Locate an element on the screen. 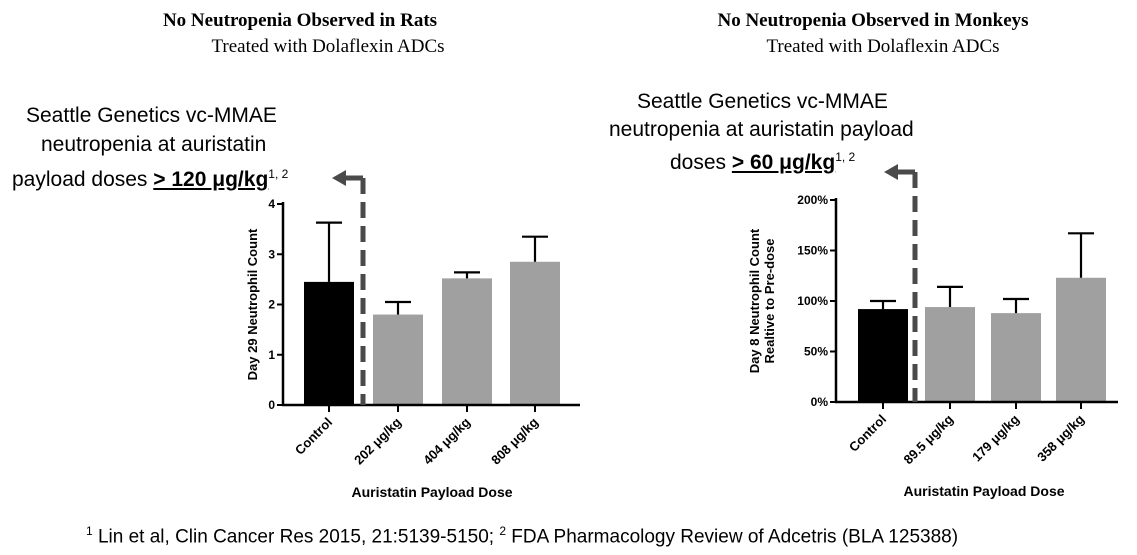 The width and height of the screenshot is (1137, 555). right-note-line3: doses > 60 μg/kg1, 2 is located at coordinates (762, 162).